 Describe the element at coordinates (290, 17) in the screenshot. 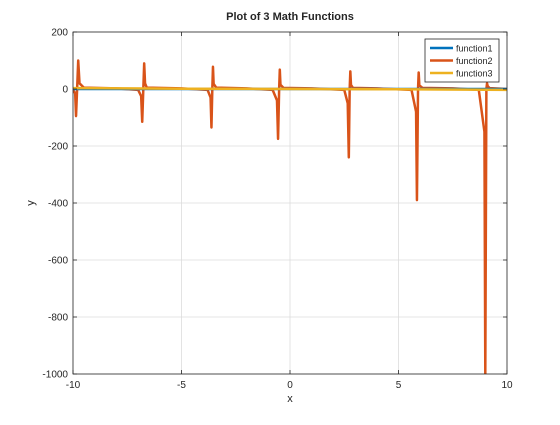

I see `chart-title: Plot of 3 Math Functions` at that location.